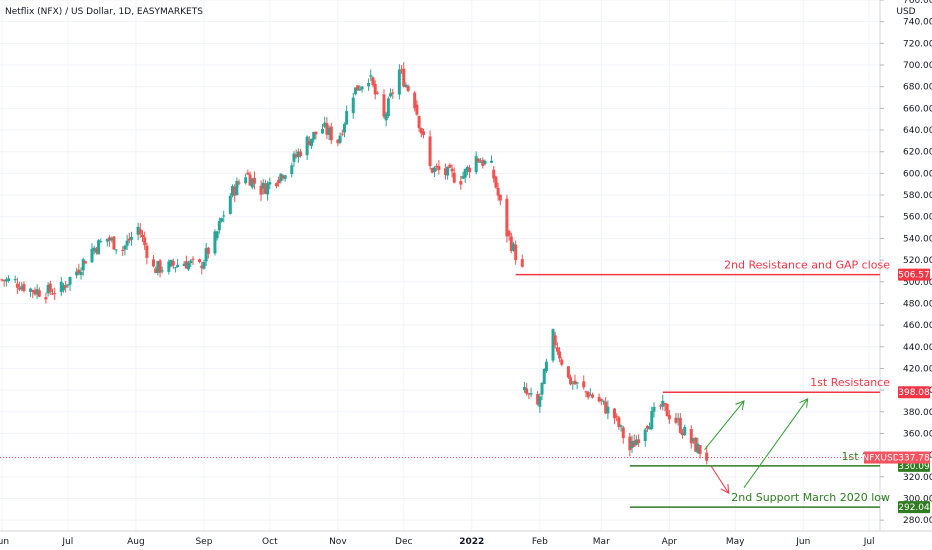  What do you see at coordinates (270, 542) in the screenshot?
I see `x-tick-label: Oct` at bounding box center [270, 542].